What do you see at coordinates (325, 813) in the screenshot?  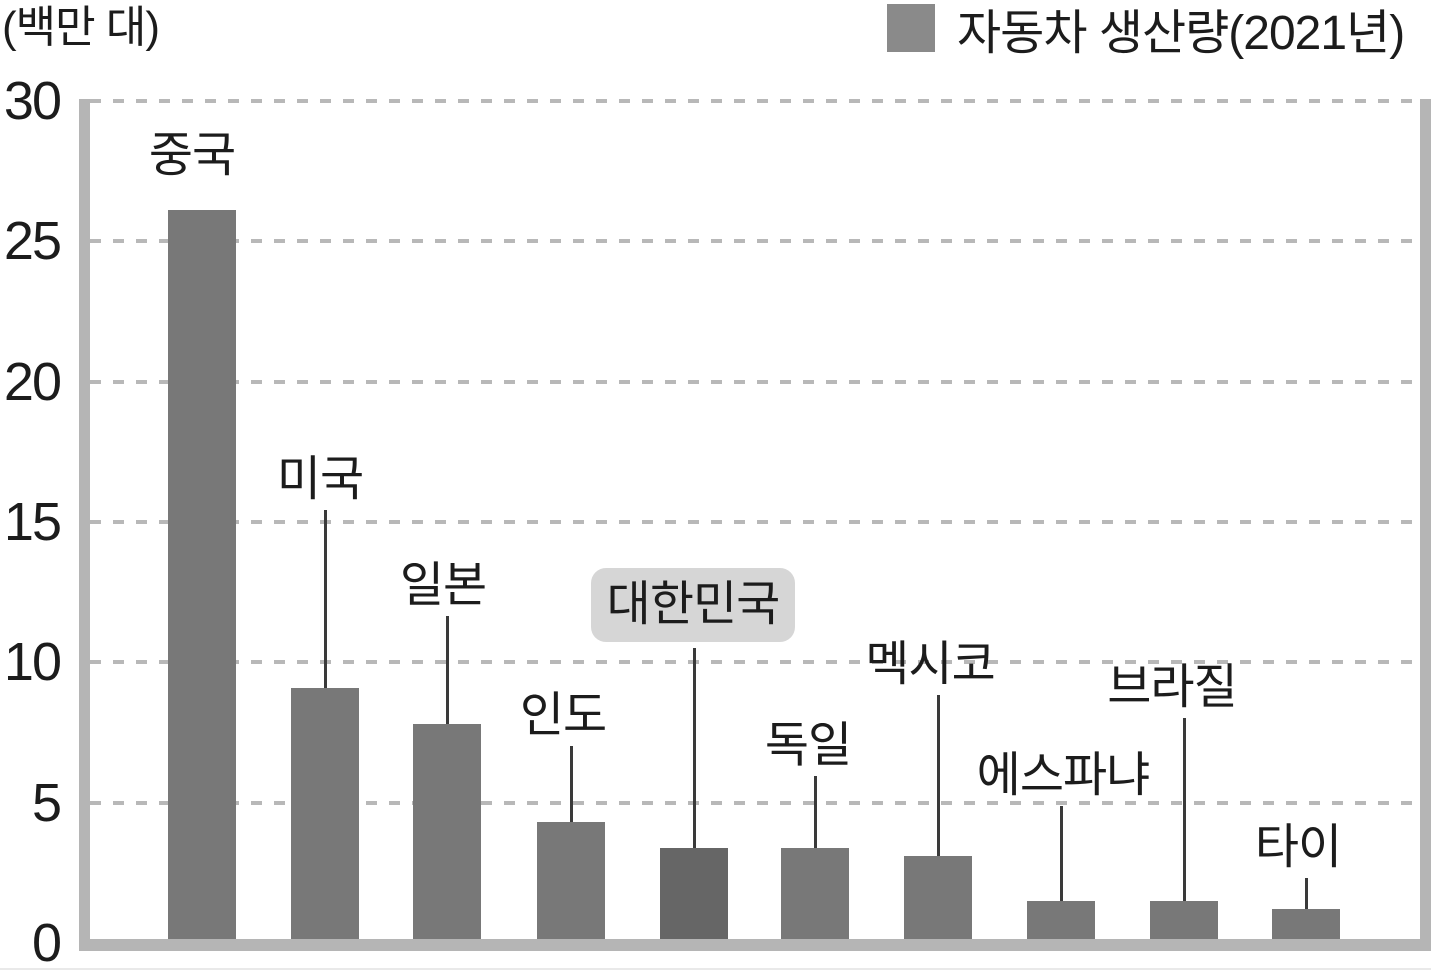 I see `bar-미국` at bounding box center [325, 813].